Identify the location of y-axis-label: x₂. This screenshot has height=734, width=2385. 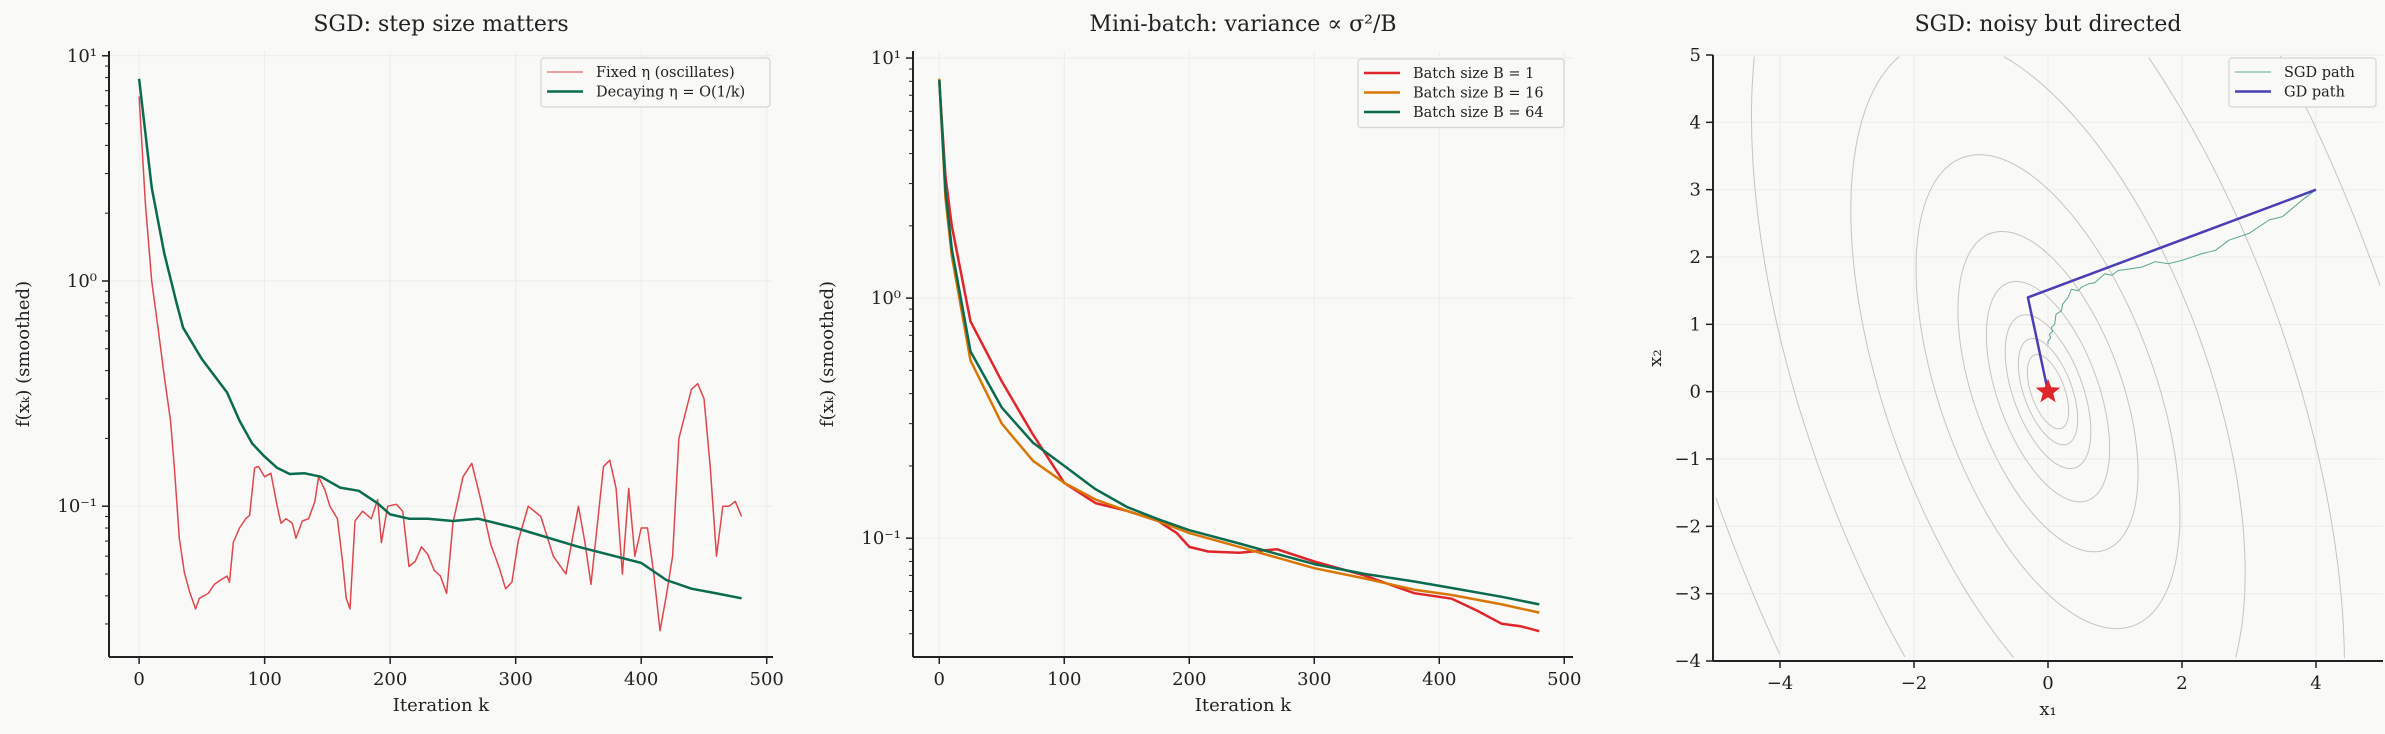
(1655, 357).